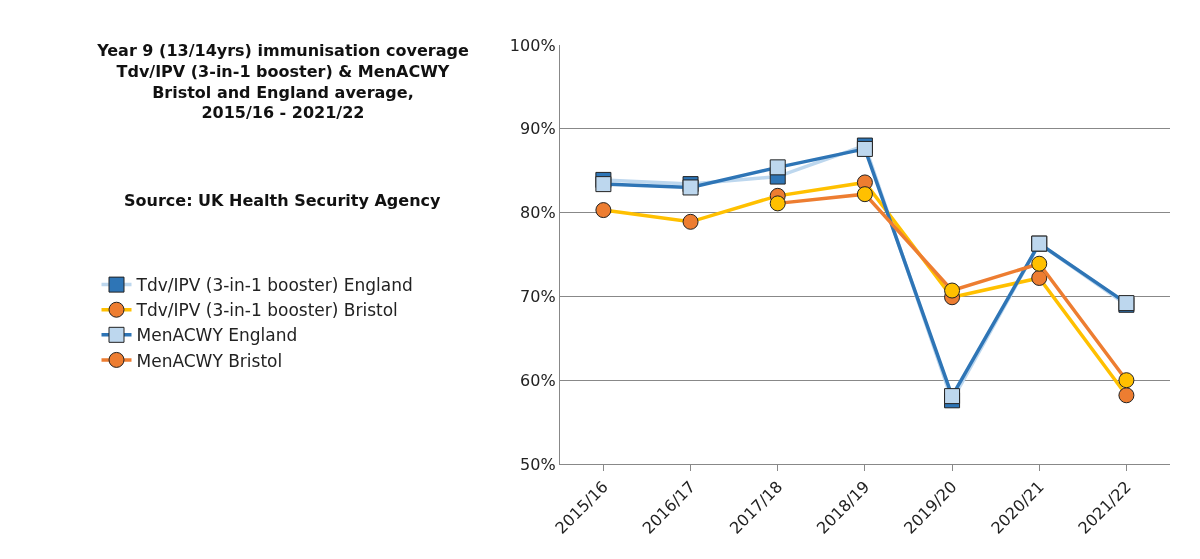 This screenshot has width=1200, height=559. Describe the element at coordinates (538, 380) in the screenshot. I see `y-tick-label: 60%` at that location.